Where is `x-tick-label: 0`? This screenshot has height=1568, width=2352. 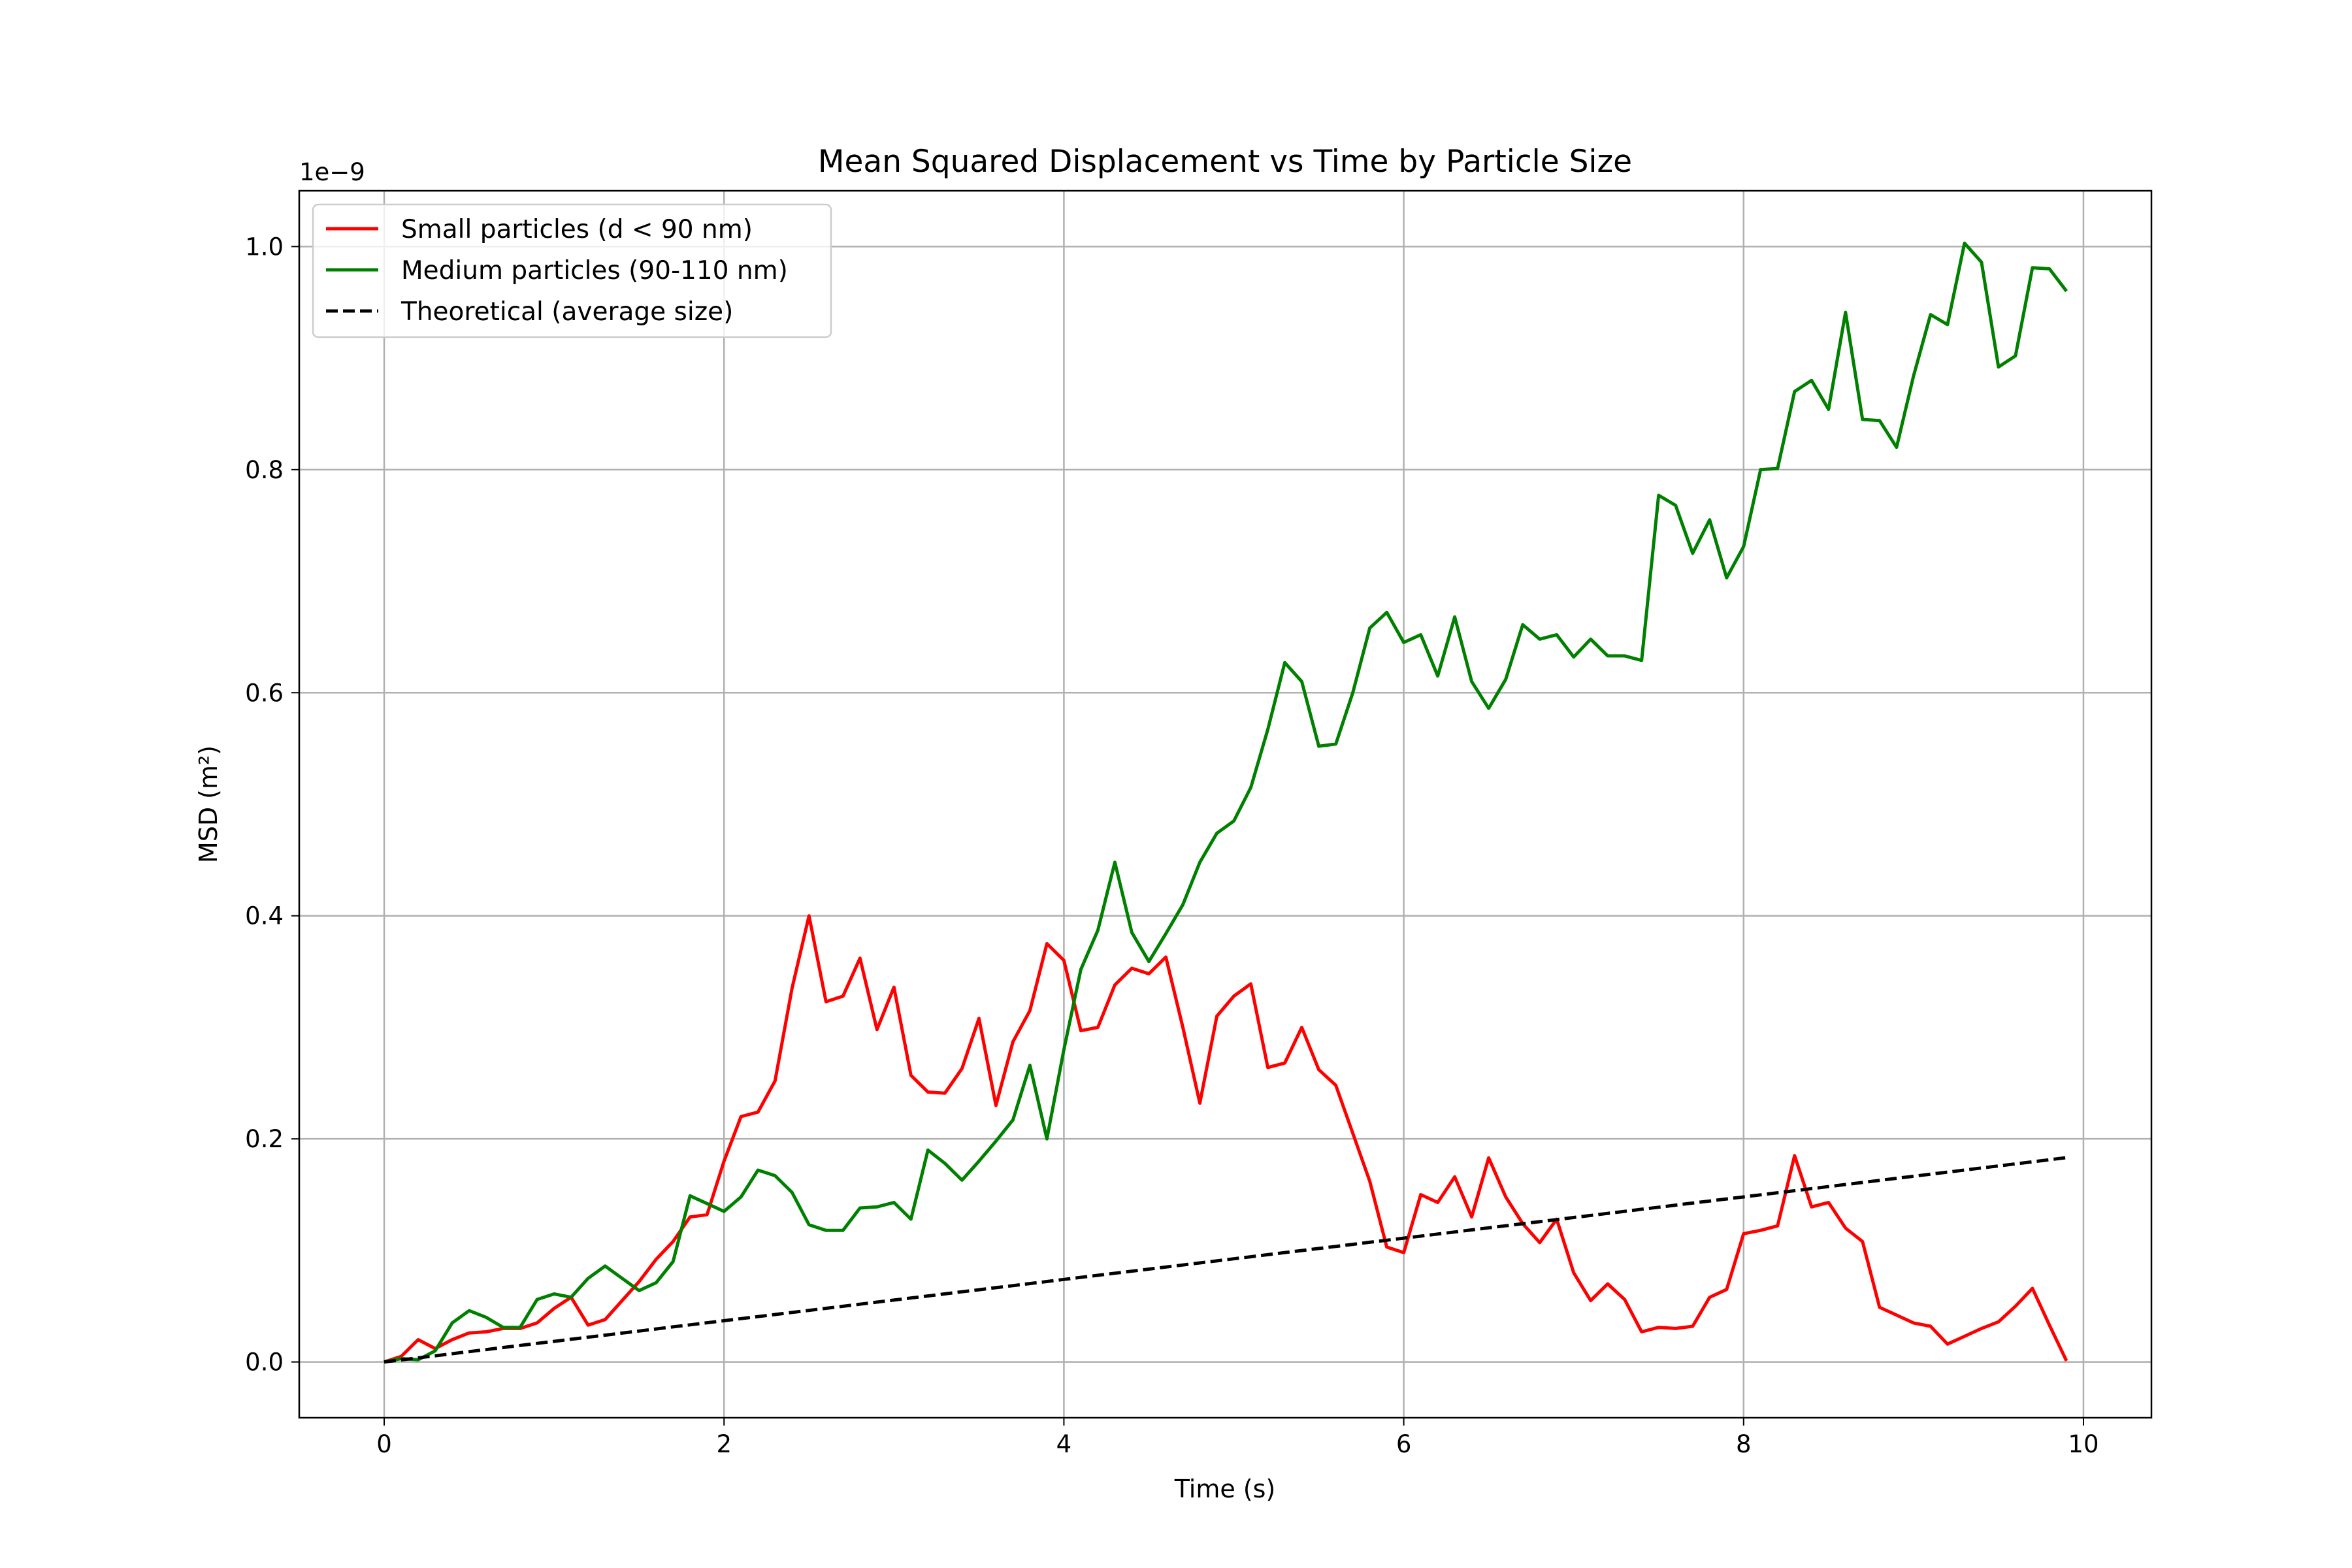
x-tick-label: 0 is located at coordinates (384, 1444).